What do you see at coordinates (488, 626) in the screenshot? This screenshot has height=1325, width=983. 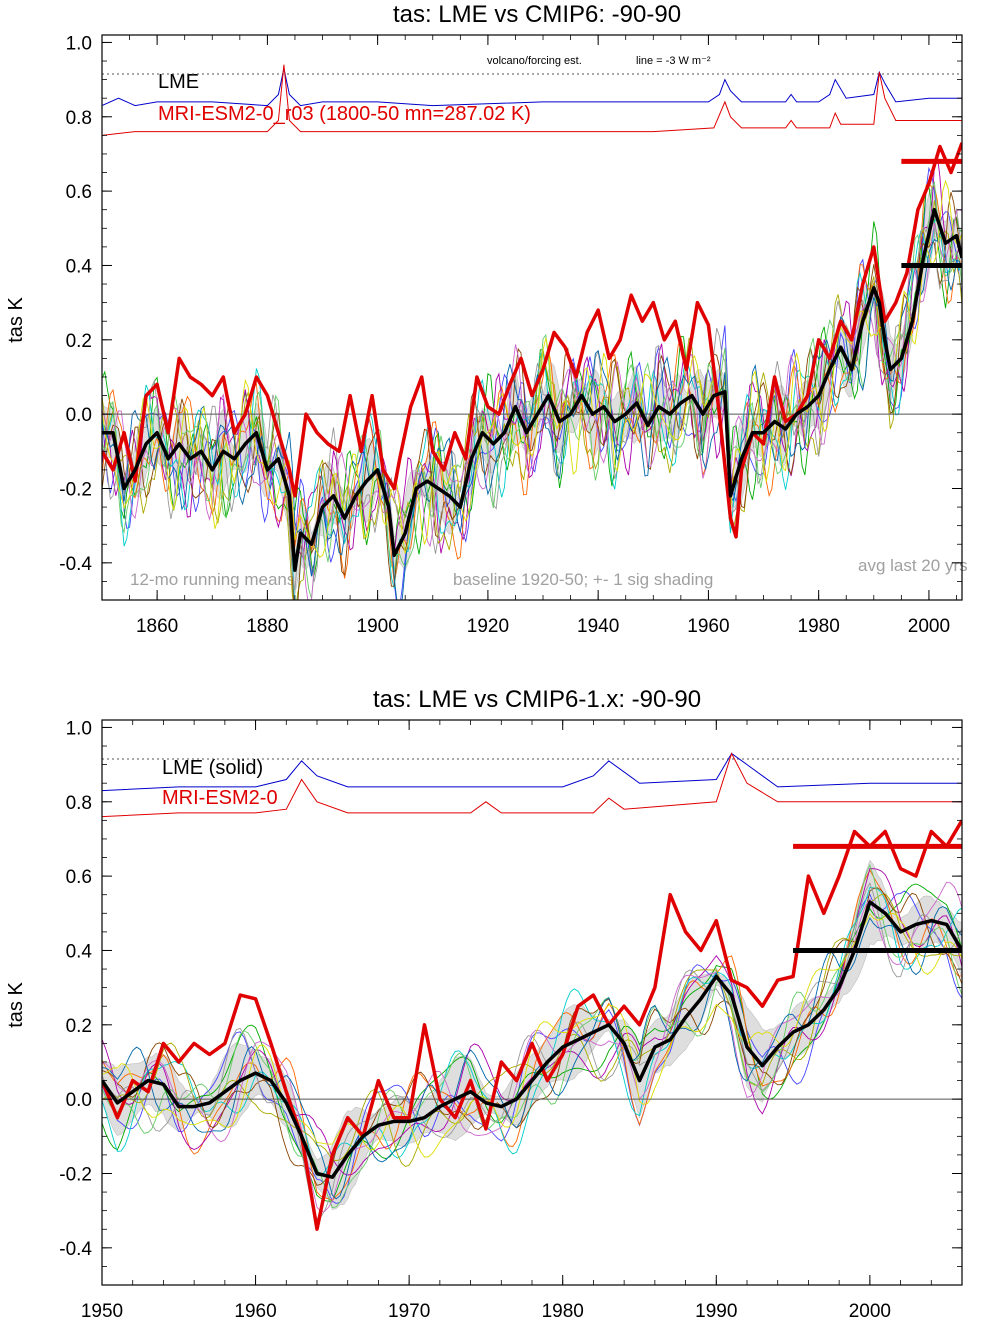 I see `x-tick-label: 1920` at bounding box center [488, 626].